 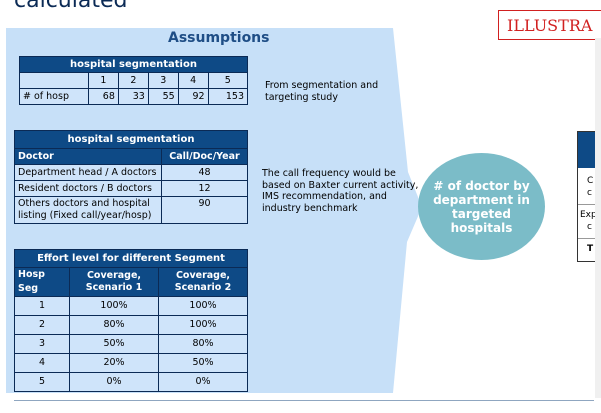 I want to click on segmentation-note: From segmentation and targeting study, so click(x=322, y=91).